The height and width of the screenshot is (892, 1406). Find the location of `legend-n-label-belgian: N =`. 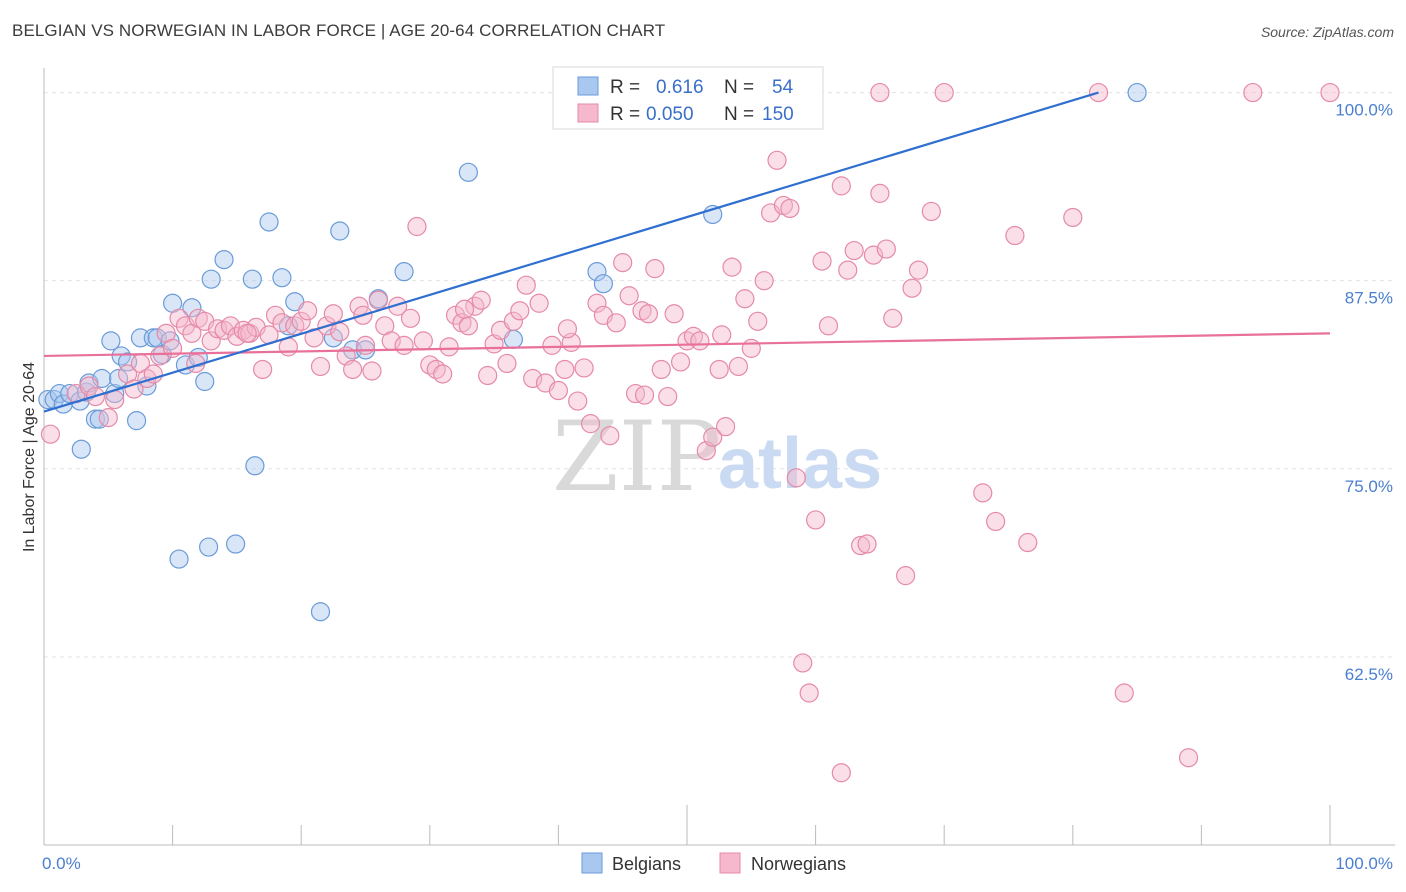

legend-n-label-belgian: N = is located at coordinates (739, 87).